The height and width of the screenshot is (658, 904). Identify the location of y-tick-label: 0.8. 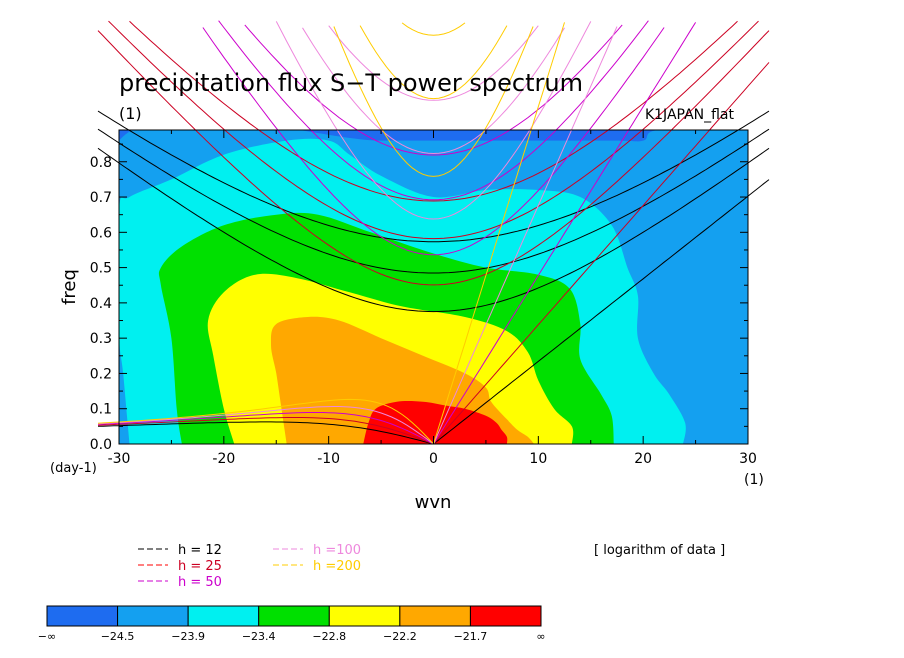
(101, 163).